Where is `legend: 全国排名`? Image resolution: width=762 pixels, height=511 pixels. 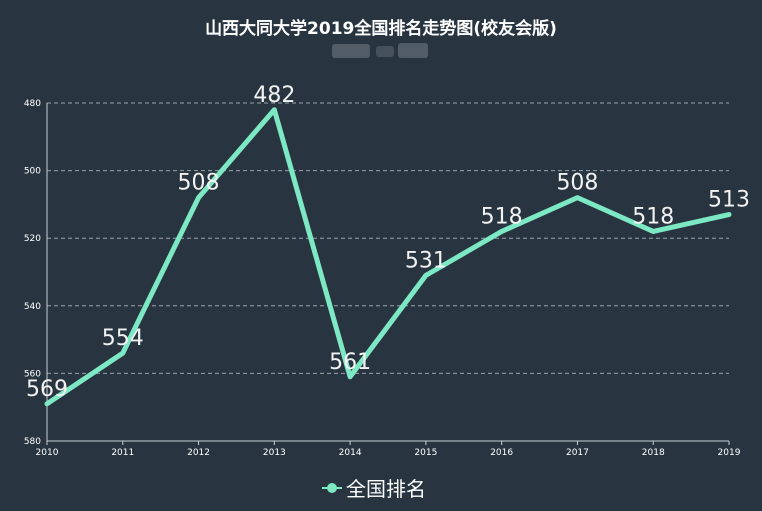 legend: 全国排名 is located at coordinates (374, 489).